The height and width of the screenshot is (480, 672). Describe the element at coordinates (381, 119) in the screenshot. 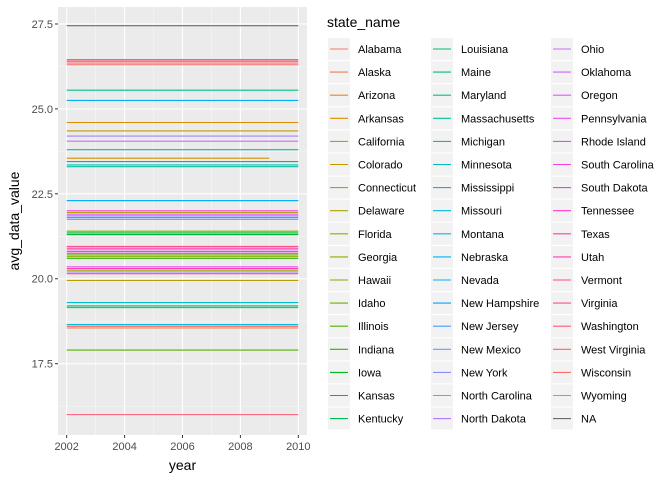

I see `legend-label-arkansas: Arkansas` at that location.